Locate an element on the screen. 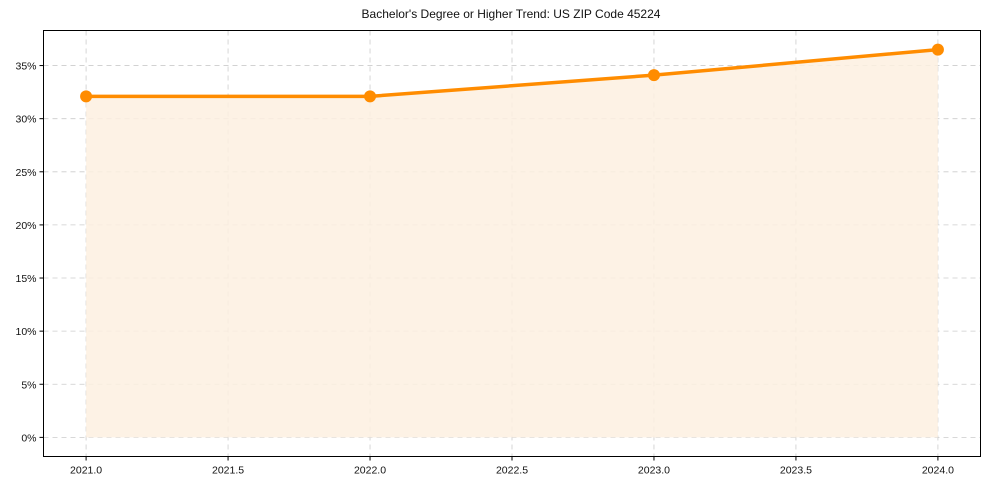 This screenshot has height=490, width=989. y-tick-label: 25% is located at coordinates (25, 173).